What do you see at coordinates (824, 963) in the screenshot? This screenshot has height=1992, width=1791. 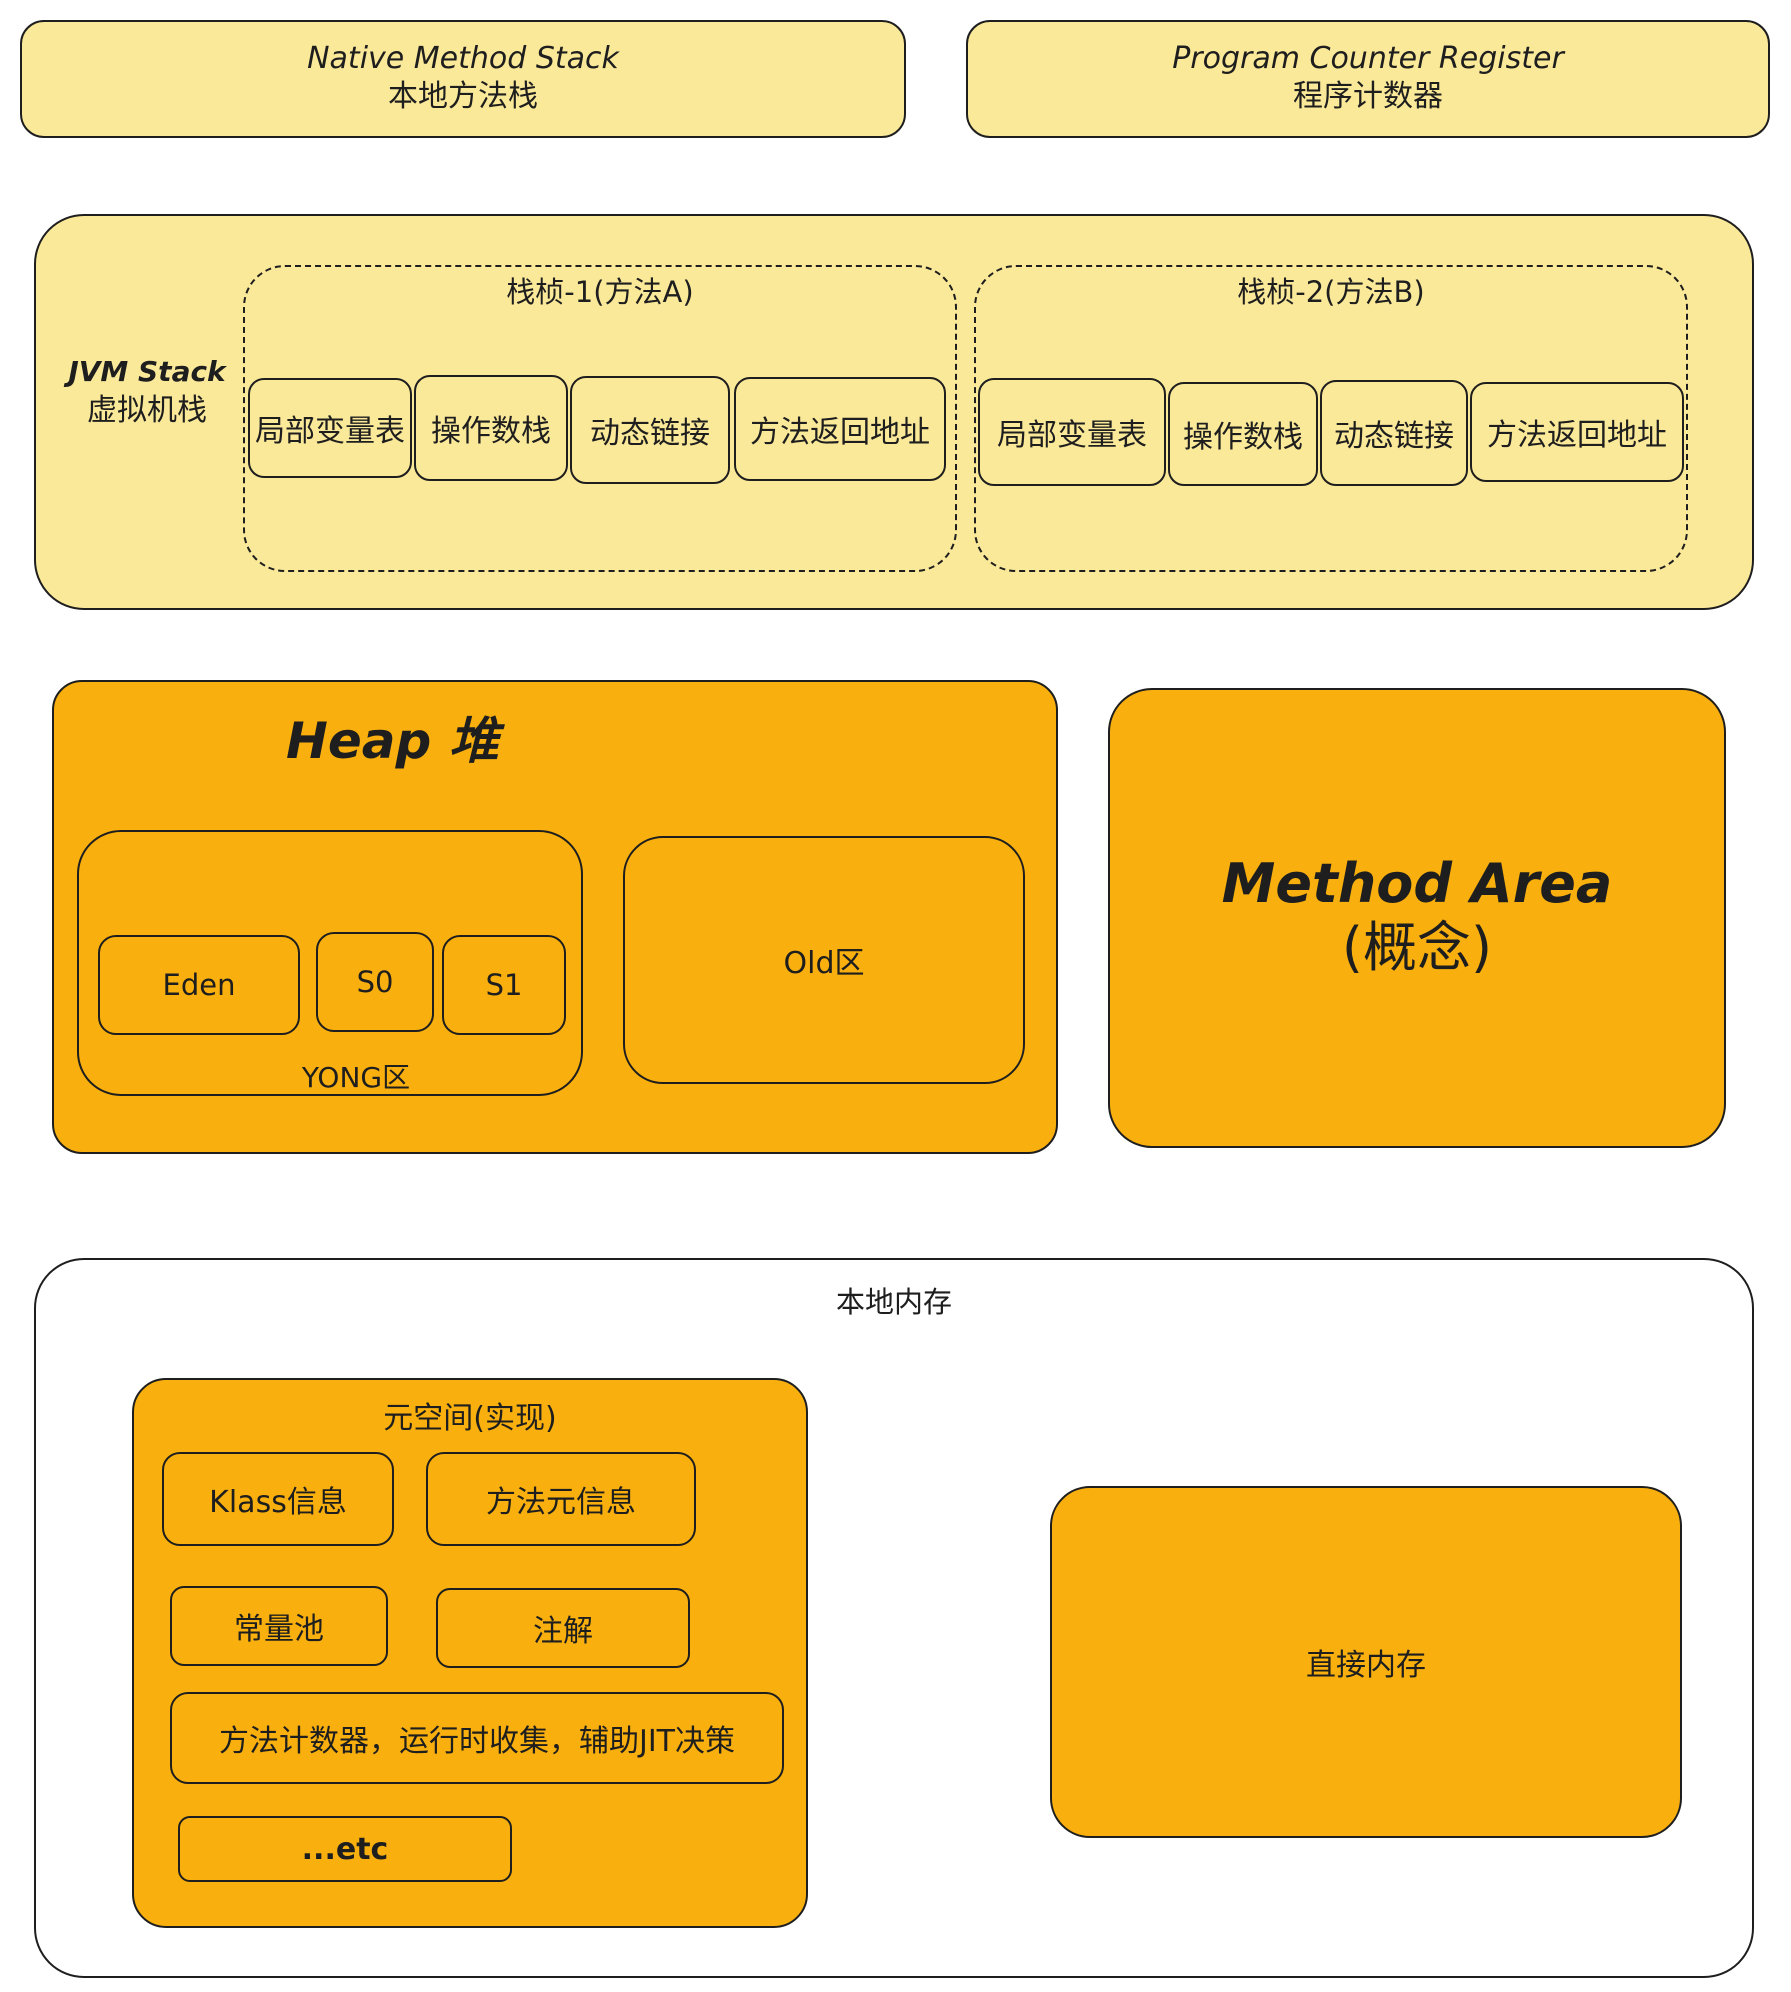 I see `old-generation-label: Old区` at bounding box center [824, 963].